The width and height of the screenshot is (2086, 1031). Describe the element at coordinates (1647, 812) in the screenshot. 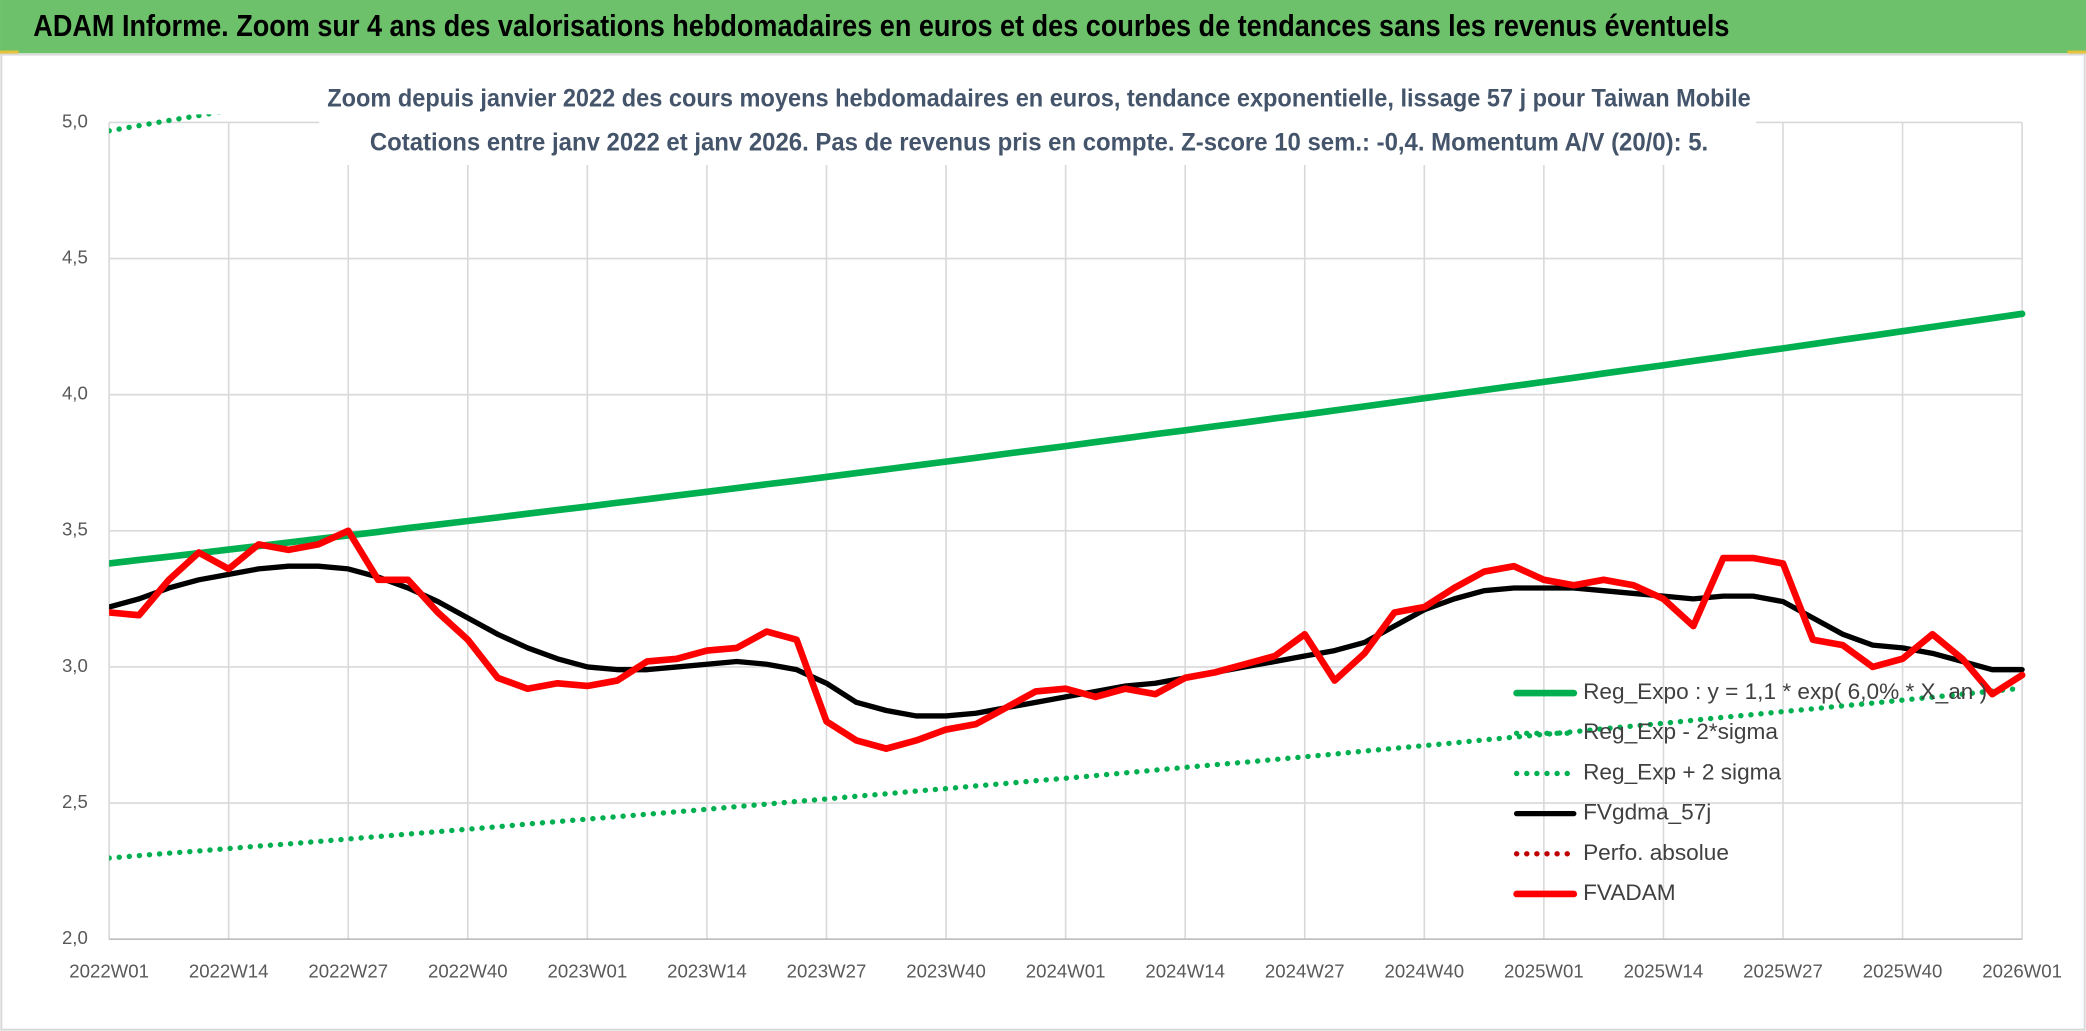

I see `legend-label: FVgdma_57j` at that location.